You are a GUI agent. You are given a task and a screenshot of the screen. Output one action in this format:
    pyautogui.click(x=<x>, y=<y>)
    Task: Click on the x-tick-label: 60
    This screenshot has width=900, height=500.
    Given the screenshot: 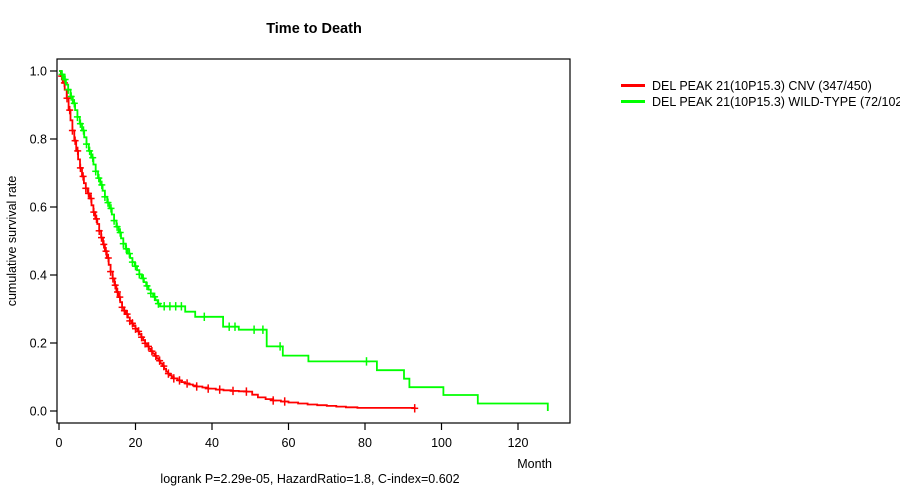 What is the action you would take?
    pyautogui.click(x=289, y=443)
    